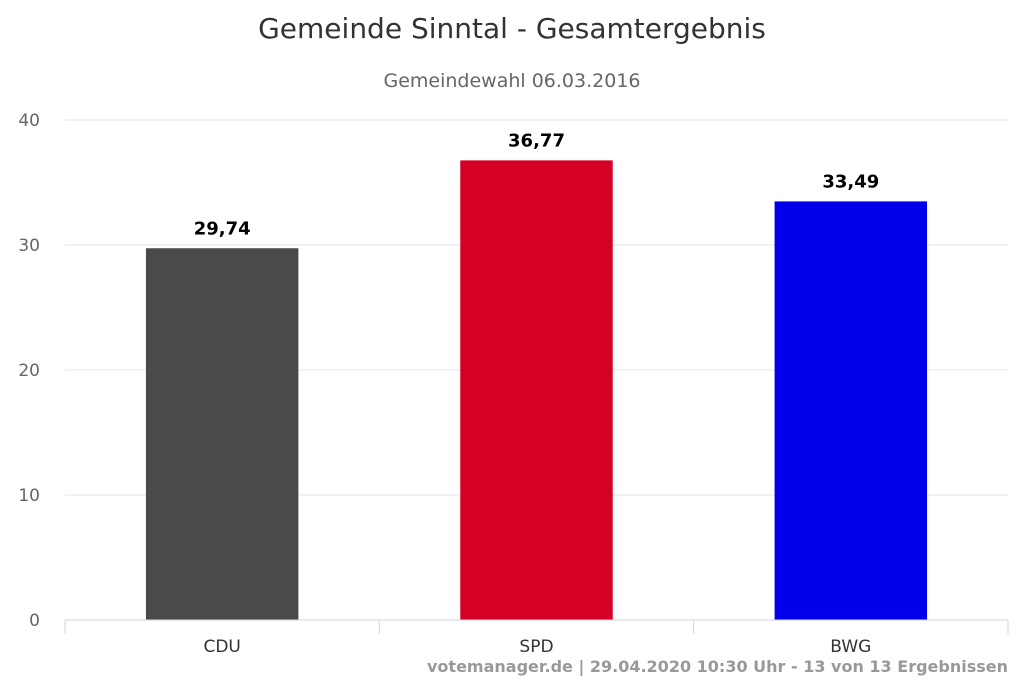 The height and width of the screenshot is (682, 1024). I want to click on bar-spd, so click(536, 390).